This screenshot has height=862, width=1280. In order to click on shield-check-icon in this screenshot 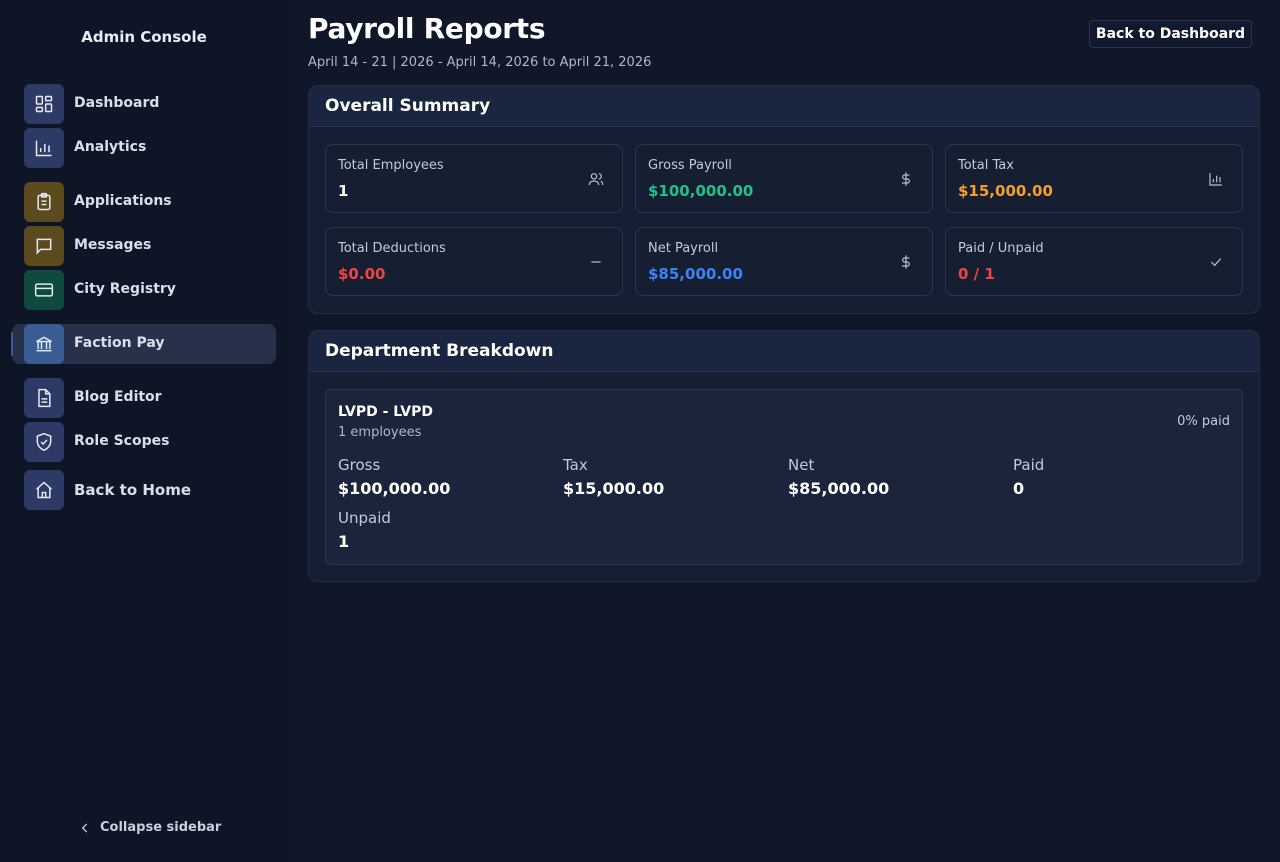, I will do `click(44, 442)`.